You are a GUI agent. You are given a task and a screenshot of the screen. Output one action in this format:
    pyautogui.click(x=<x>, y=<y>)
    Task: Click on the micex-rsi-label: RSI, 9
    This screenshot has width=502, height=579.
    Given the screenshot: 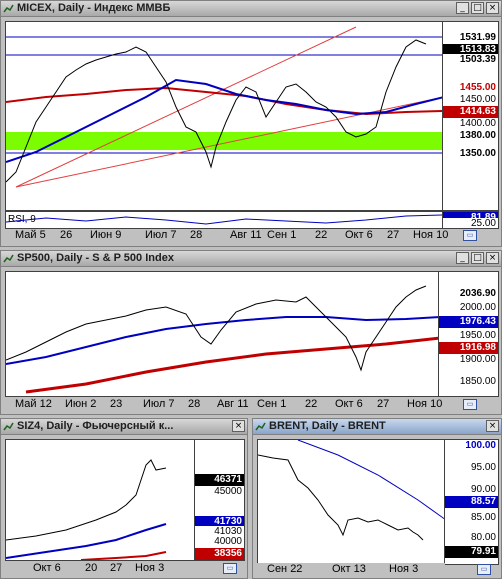 What is the action you would take?
    pyautogui.click(x=22, y=219)
    